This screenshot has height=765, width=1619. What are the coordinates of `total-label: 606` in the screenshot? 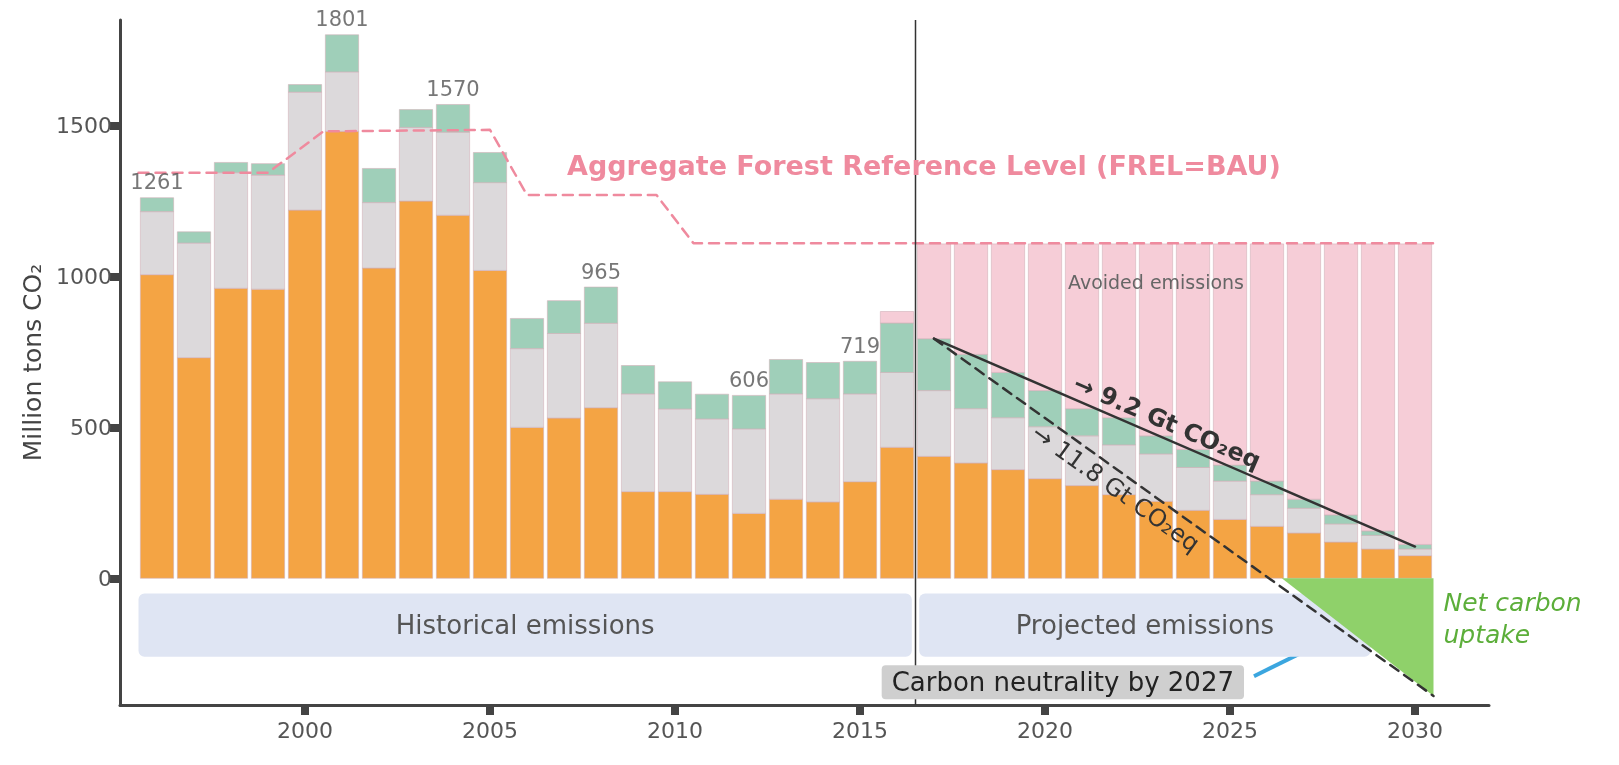 It's located at (749, 379).